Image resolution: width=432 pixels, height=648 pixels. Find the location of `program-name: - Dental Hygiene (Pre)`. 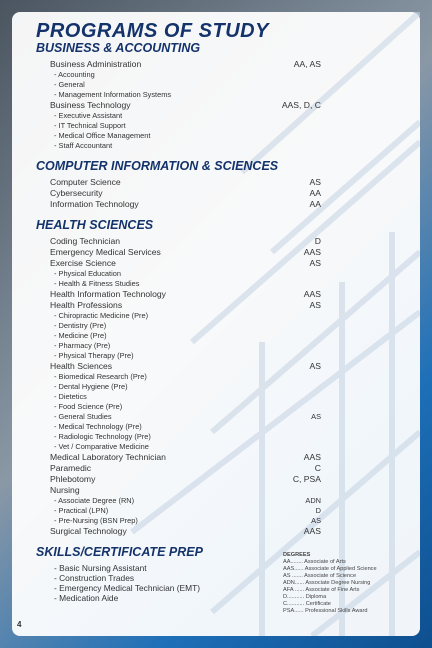

program-name: - Dental Hygiene (Pre) is located at coordinates (91, 386).